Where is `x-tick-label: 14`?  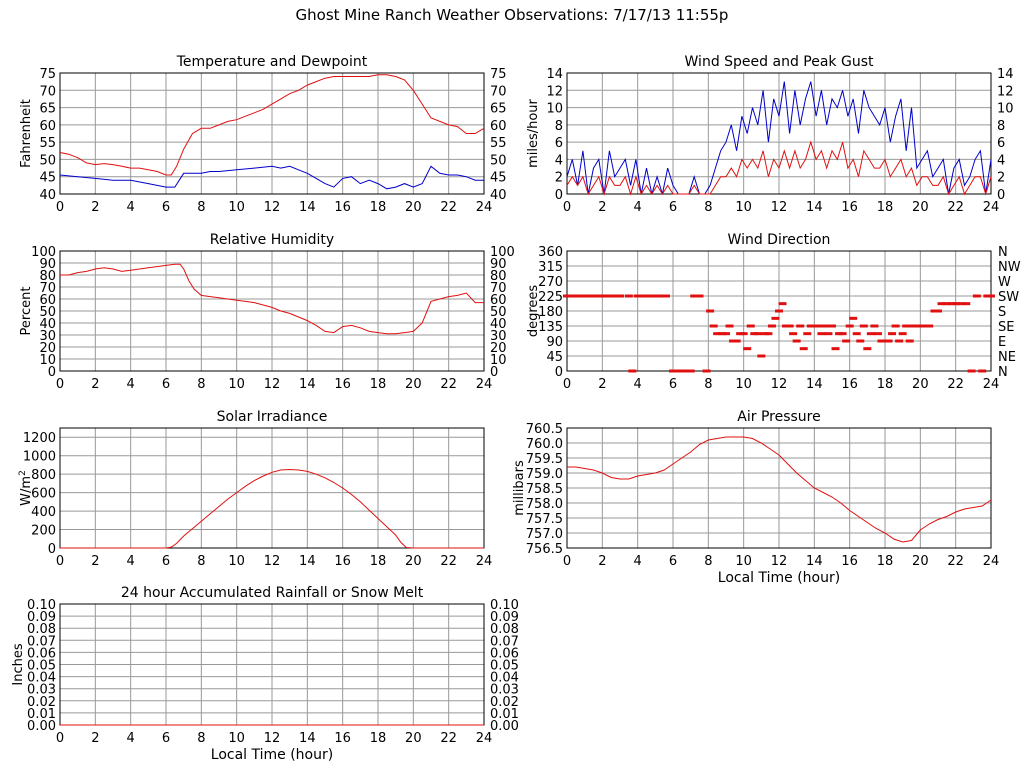 x-tick-label: 14 is located at coordinates (814, 207).